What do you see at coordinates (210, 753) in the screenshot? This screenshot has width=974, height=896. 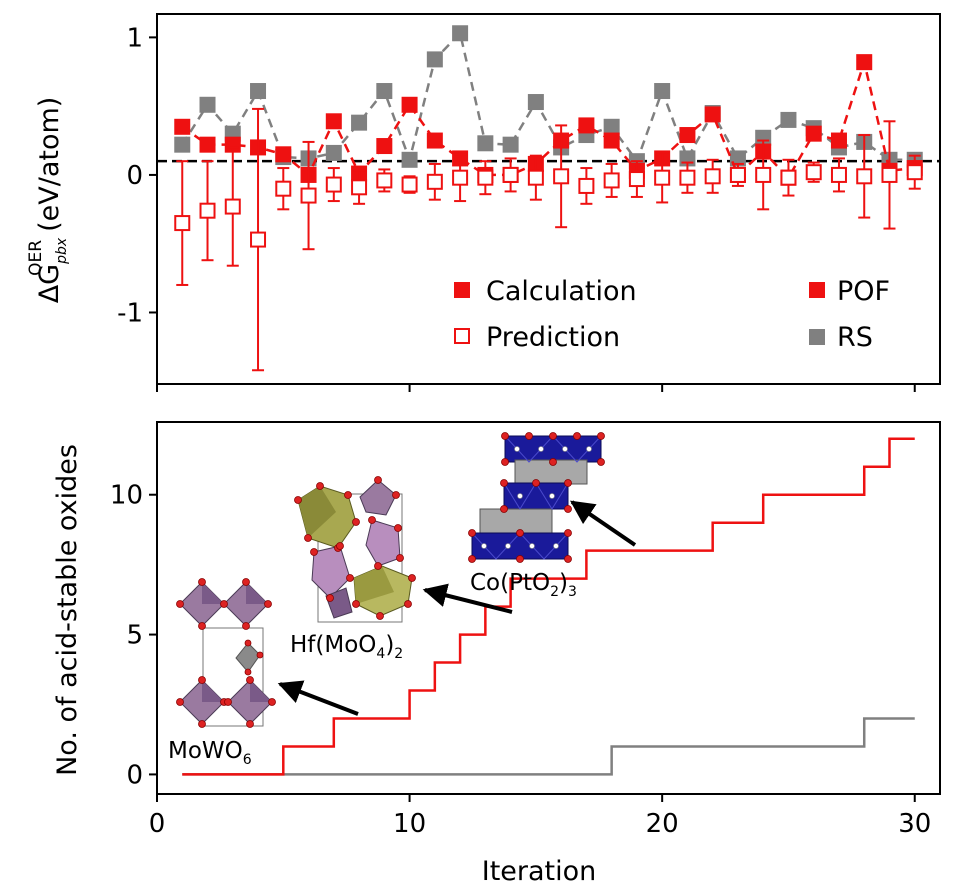 I see `mowo6-label: MoWO6` at bounding box center [210, 753].